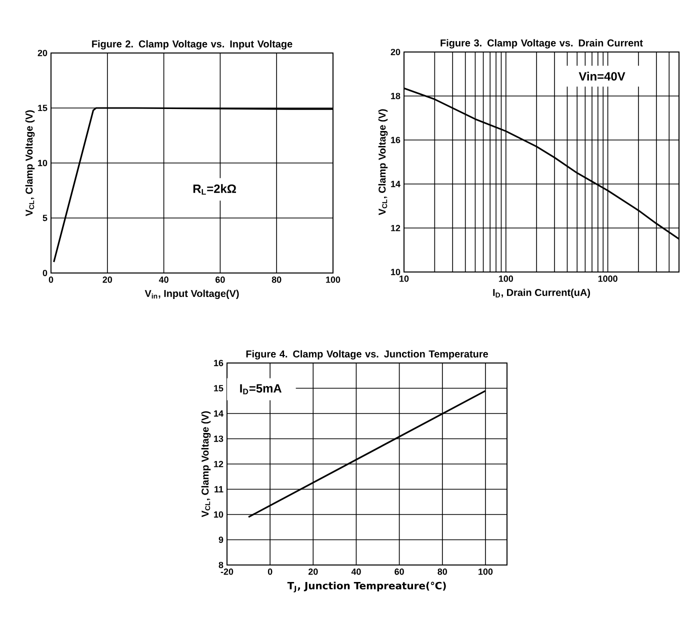 This screenshot has height=633, width=686. What do you see at coordinates (541, 293) in the screenshot?
I see `x-axis-title: I$_{D}$, Drain Current(uA)` at bounding box center [541, 293].